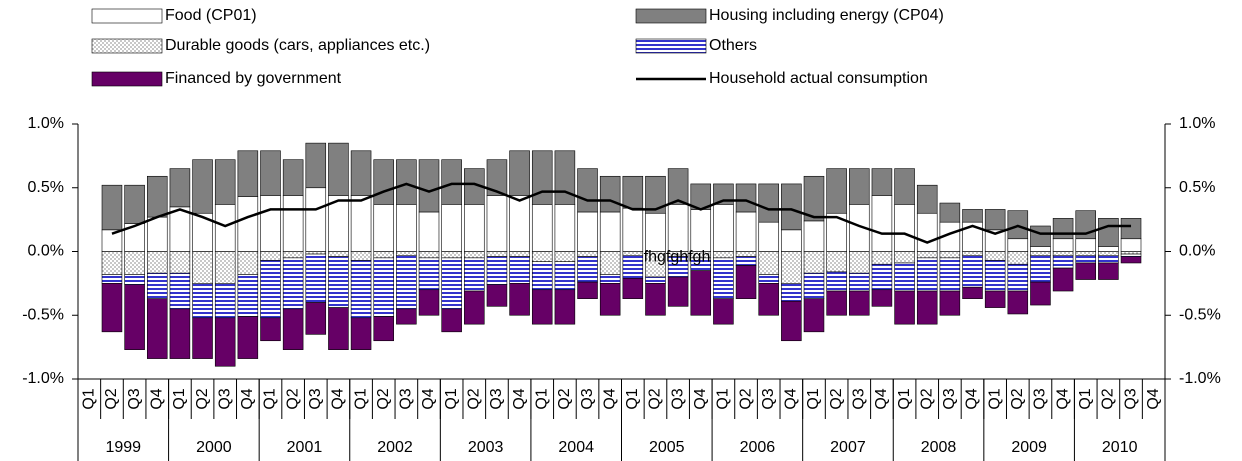 Image resolution: width=1242 pixels, height=461 pixels. I want to click on annotation: fhgfghfgh, so click(677, 257).